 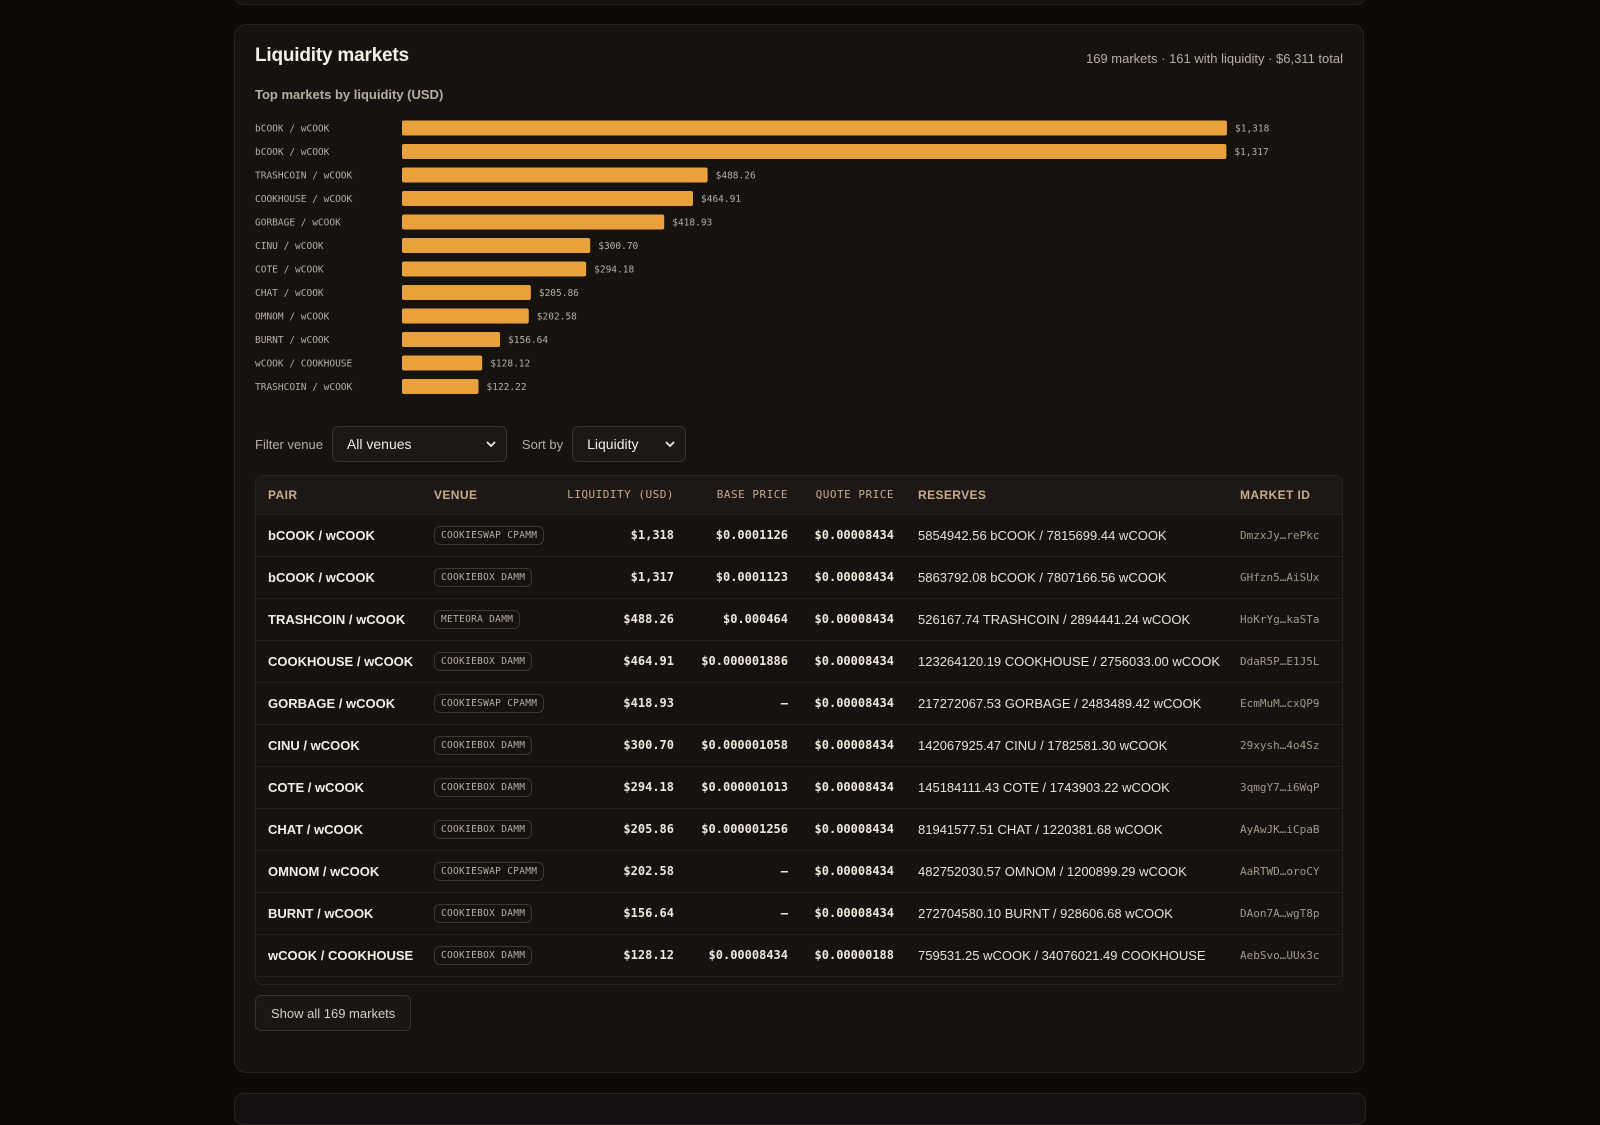 I want to click on header-market-id: MARKET ID, so click(x=1285, y=495).